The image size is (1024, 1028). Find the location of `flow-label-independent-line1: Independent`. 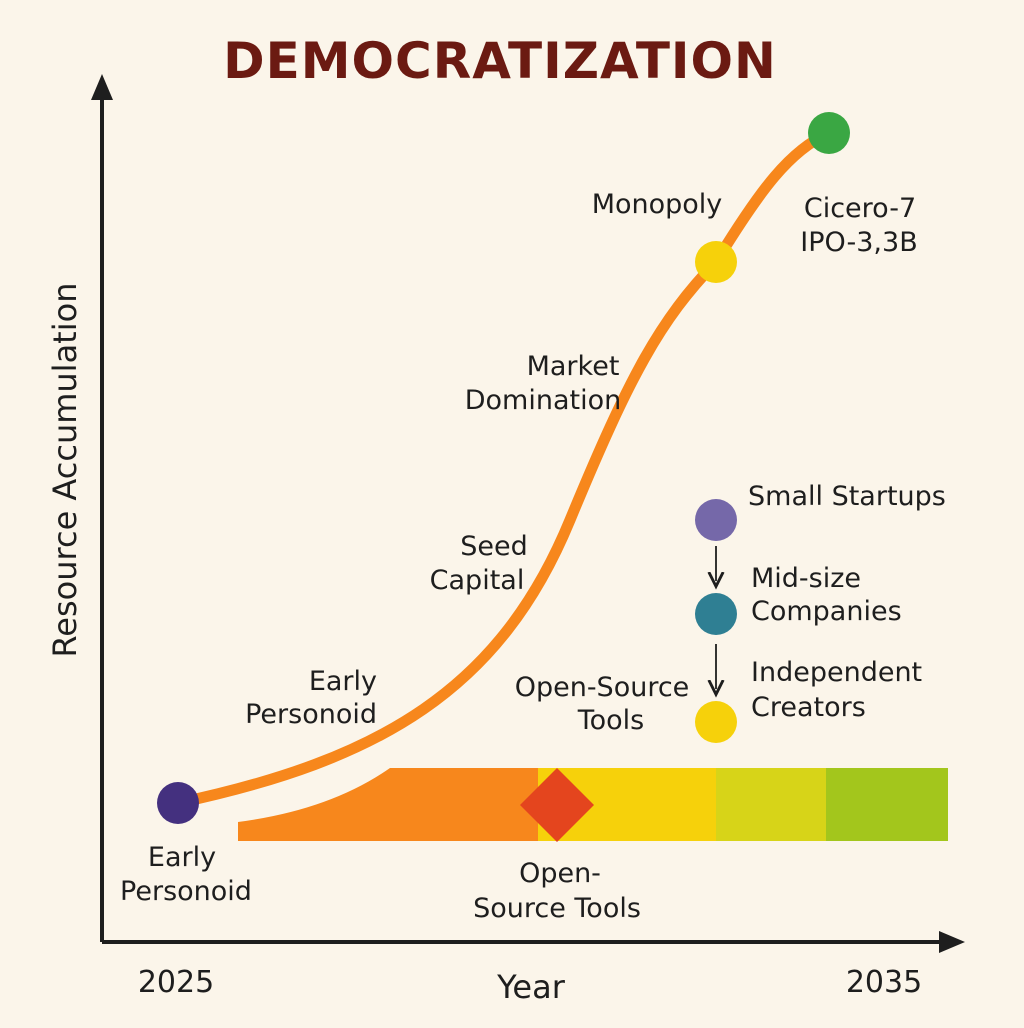

flow-label-independent-line1: Independent is located at coordinates (836, 672).